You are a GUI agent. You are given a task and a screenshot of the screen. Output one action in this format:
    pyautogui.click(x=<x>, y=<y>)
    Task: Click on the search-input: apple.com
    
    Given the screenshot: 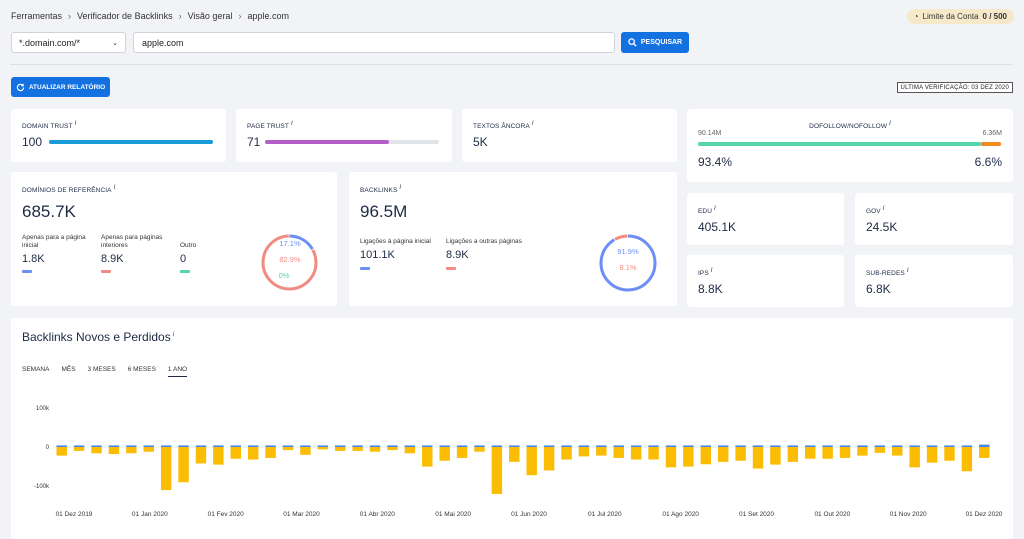 What is the action you would take?
    pyautogui.click(x=374, y=42)
    